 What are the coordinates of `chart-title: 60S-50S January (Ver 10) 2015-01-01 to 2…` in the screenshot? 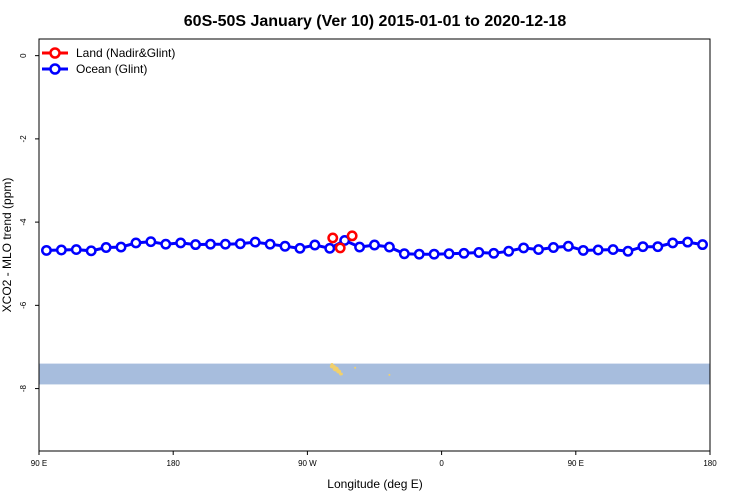 It's located at (375, 21).